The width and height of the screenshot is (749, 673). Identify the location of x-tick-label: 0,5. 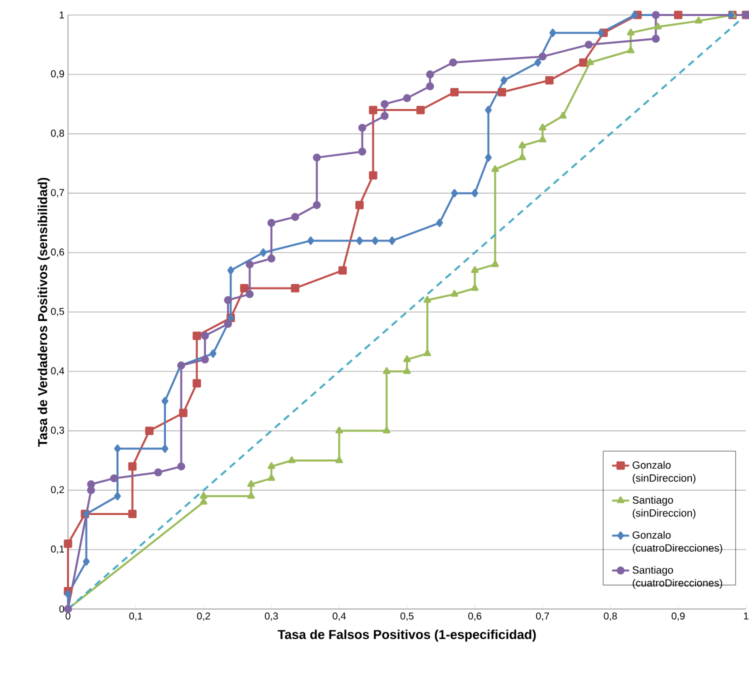
(407, 616).